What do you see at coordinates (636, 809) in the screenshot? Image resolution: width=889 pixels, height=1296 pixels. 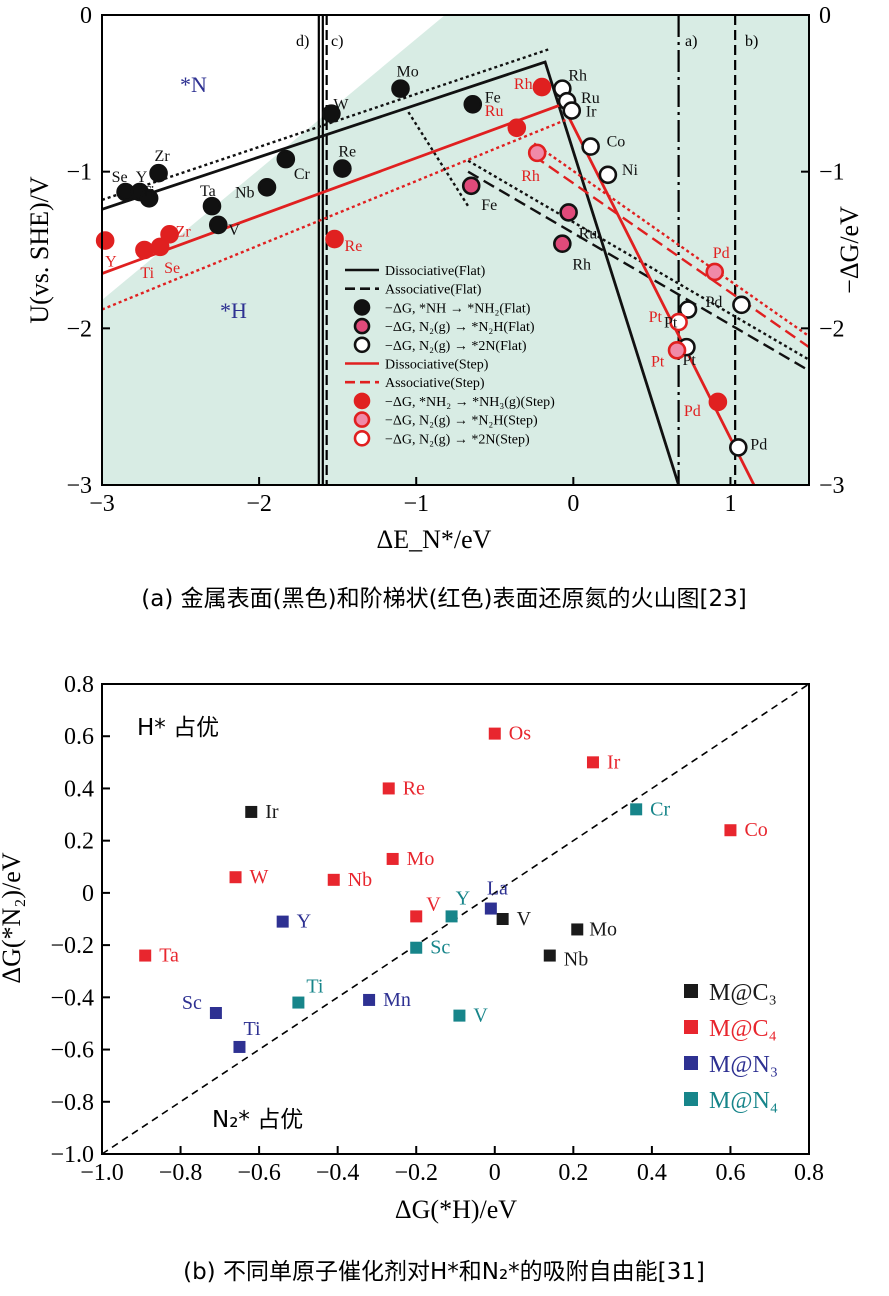 I see `marker-cr` at bounding box center [636, 809].